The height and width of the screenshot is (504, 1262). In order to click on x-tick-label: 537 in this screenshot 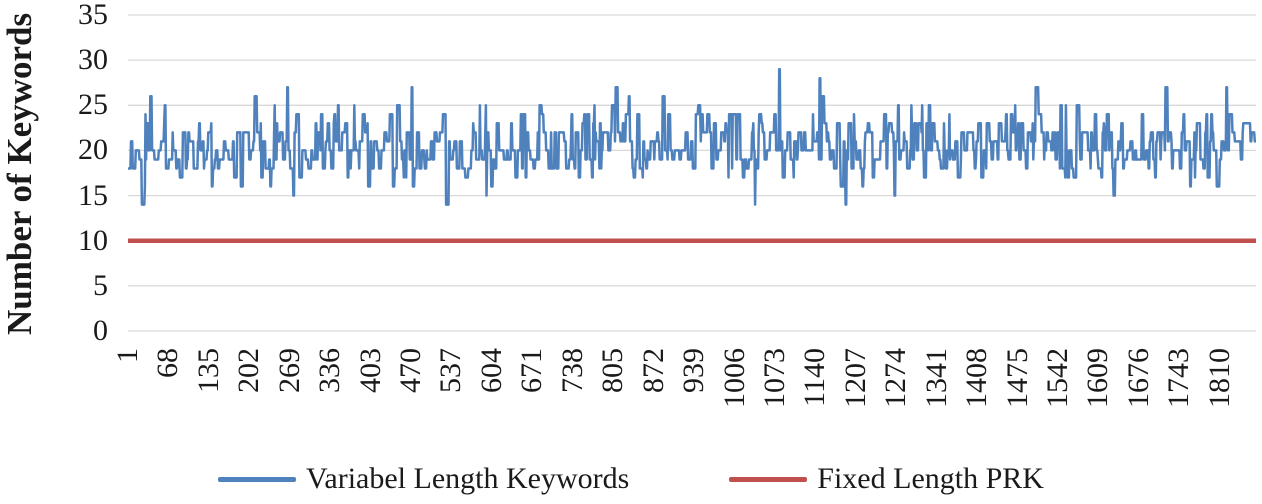, I will do `click(451, 370)`.